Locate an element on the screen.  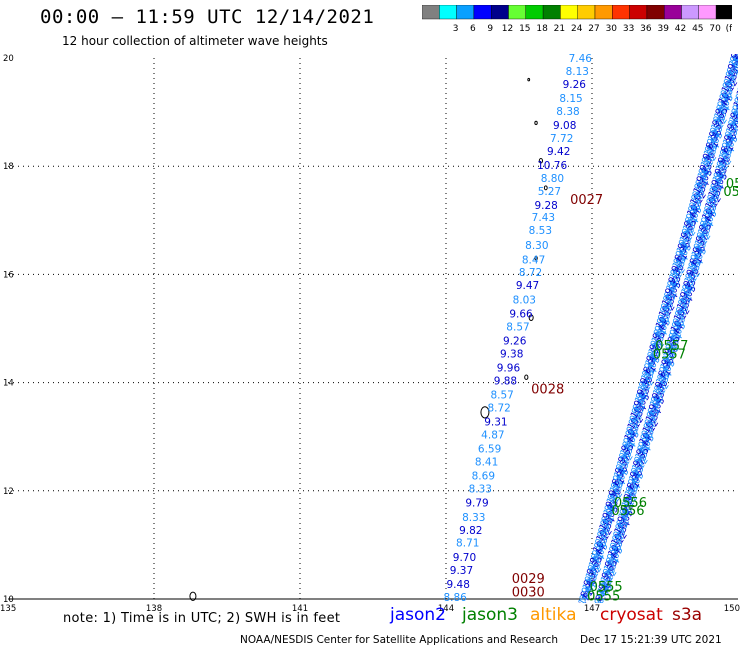
pass-time-label: 0027 is located at coordinates (586, 200).